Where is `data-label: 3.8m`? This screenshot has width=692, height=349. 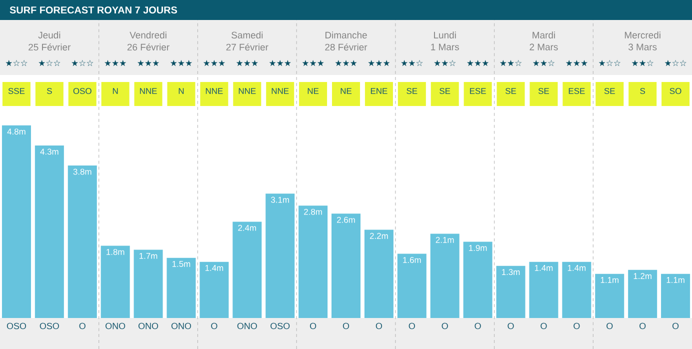 data-label: 3.8m is located at coordinates (82, 171).